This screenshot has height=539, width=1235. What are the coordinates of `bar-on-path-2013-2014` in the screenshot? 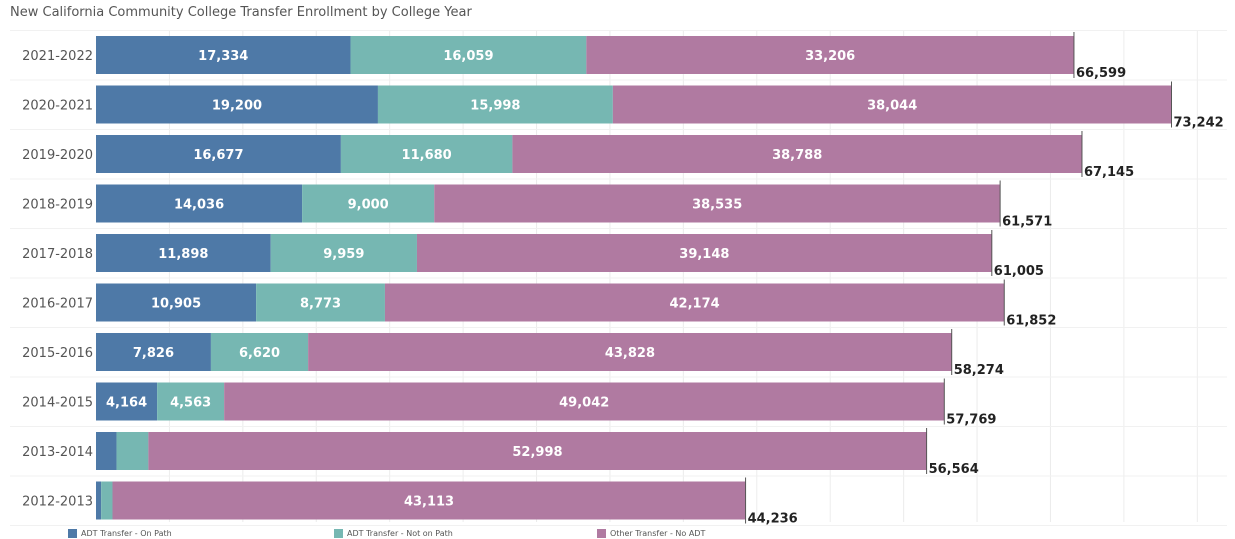 It's located at (106, 451).